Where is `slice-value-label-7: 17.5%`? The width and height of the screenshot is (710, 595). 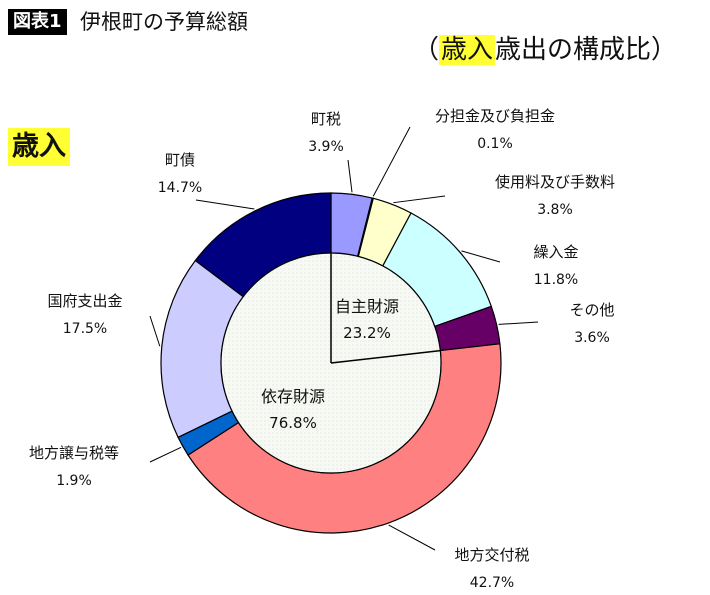 slice-value-label-7: 17.5% is located at coordinates (85, 329).